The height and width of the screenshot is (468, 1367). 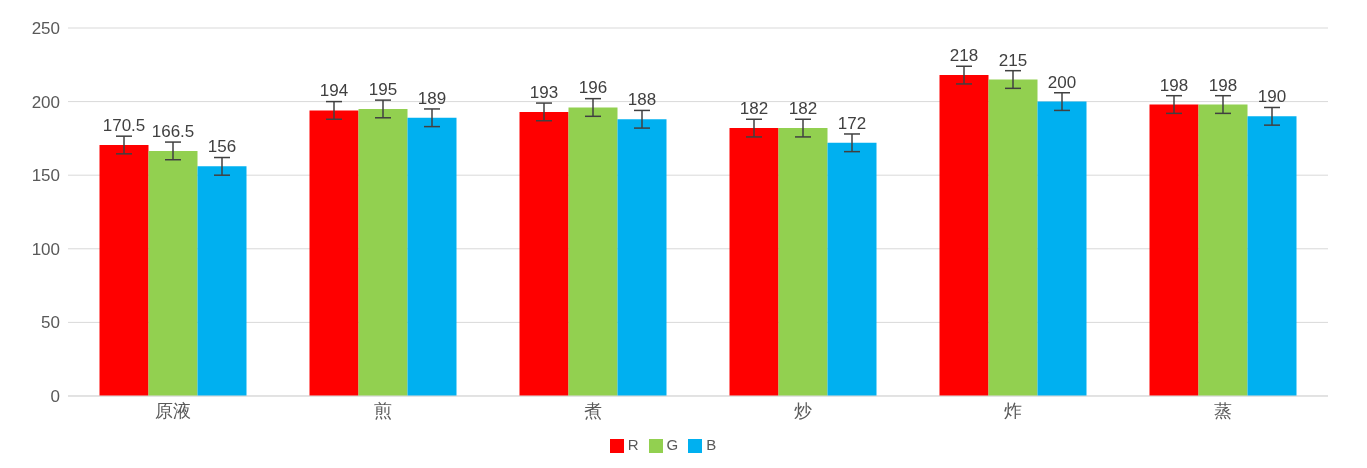 I want to click on data-label: 215, so click(x=1013, y=60).